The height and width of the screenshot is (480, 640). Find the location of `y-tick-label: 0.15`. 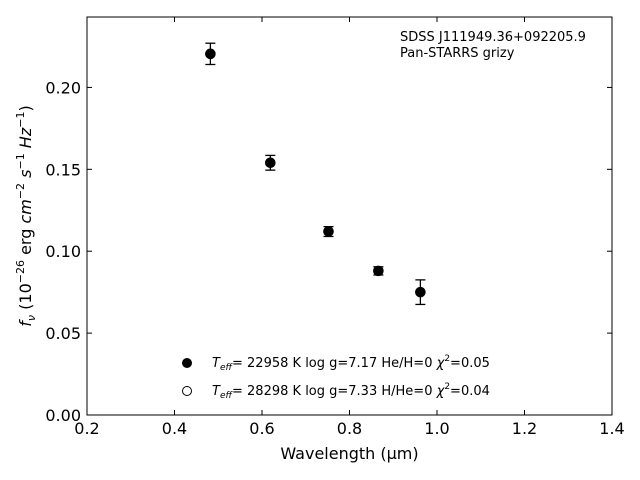

y-tick-label: 0.15 is located at coordinates (63, 169).